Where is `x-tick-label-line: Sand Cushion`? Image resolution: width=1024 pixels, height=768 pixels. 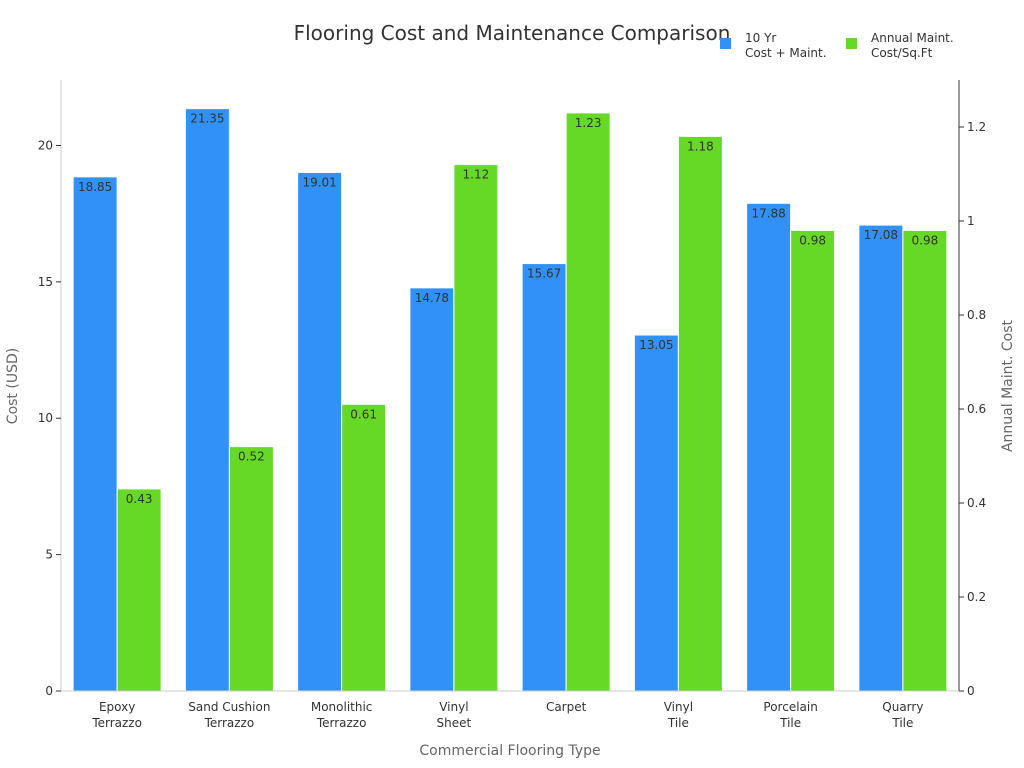
x-tick-label-line: Sand Cushion is located at coordinates (229, 707).